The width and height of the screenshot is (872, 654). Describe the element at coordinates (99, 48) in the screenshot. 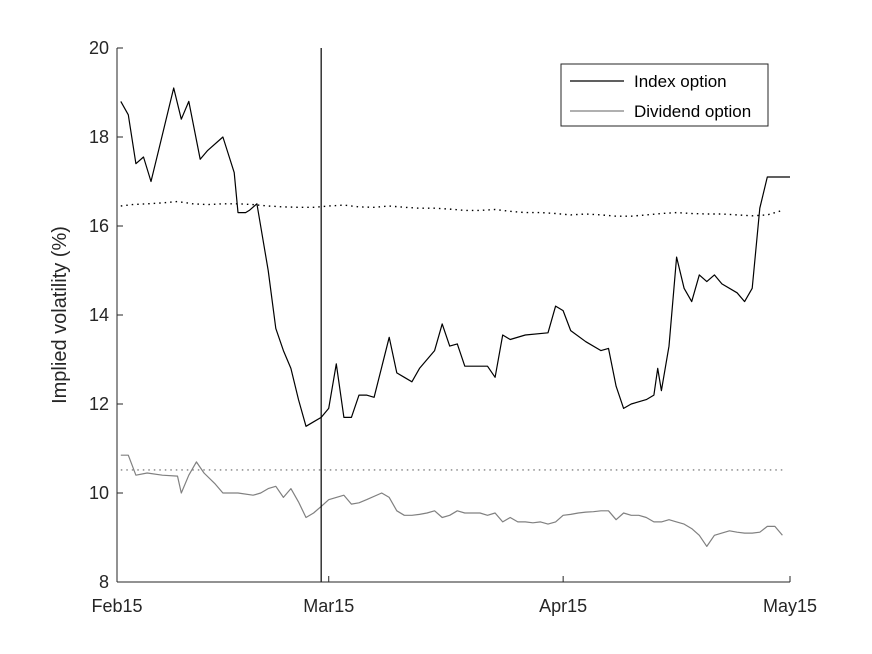

I see `y-tick-label: 20` at that location.